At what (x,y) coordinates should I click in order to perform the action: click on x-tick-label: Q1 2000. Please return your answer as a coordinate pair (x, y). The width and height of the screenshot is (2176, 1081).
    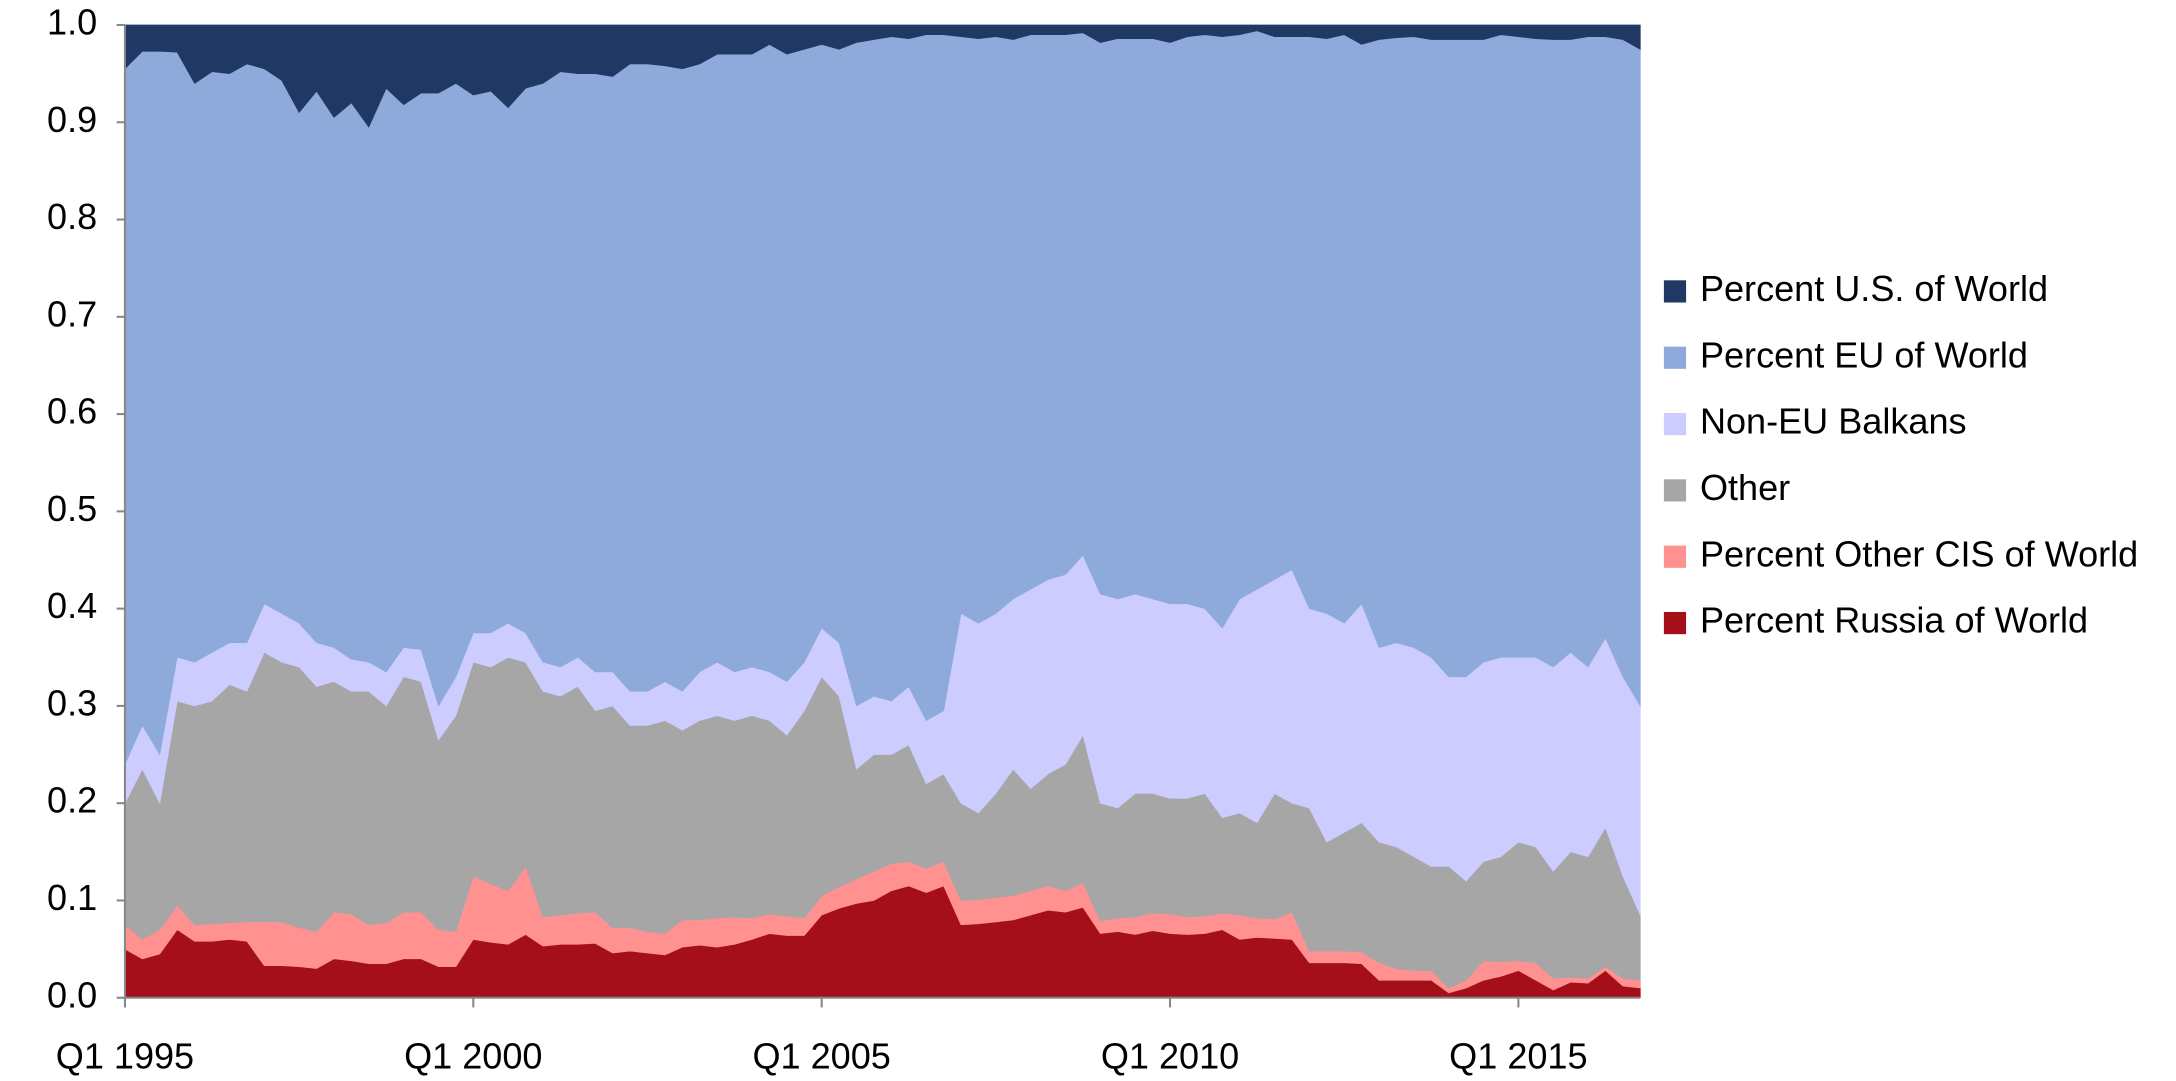
    Looking at the image, I should click on (473, 1055).